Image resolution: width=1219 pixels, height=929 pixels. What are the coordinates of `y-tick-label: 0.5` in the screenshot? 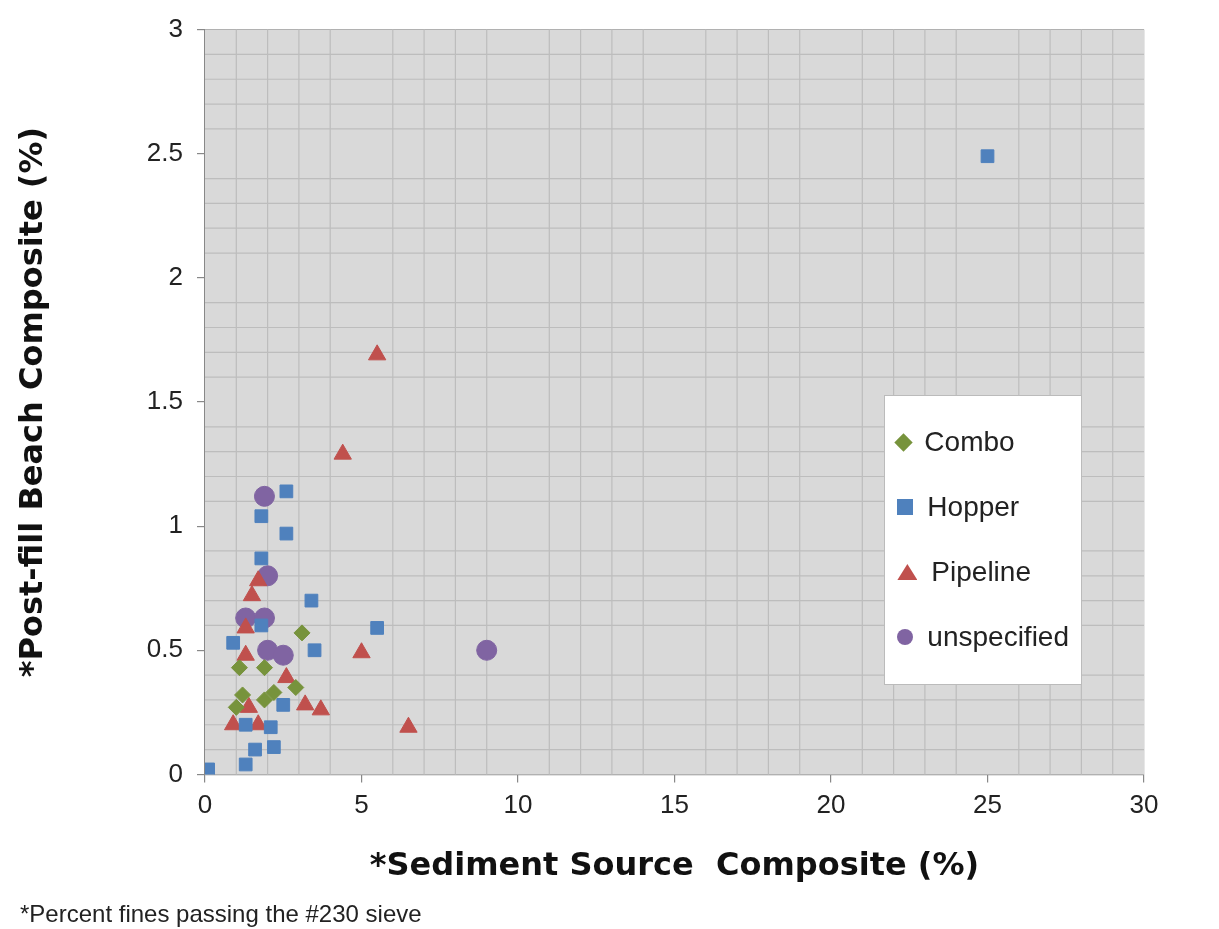 It's located at (164, 648).